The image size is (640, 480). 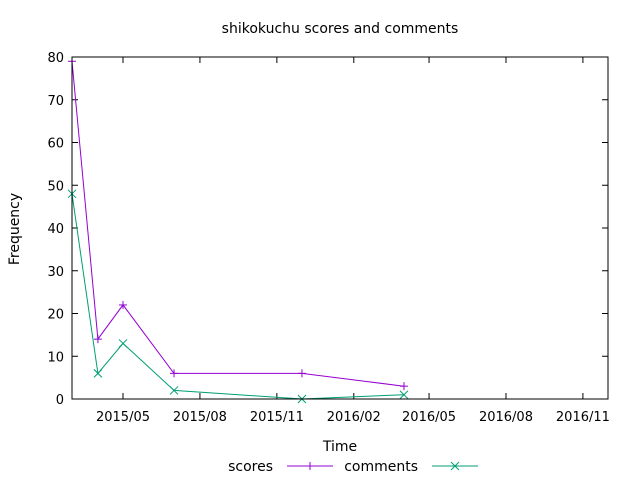 What do you see at coordinates (455, 466) in the screenshot?
I see `legend-marker-comments` at bounding box center [455, 466].